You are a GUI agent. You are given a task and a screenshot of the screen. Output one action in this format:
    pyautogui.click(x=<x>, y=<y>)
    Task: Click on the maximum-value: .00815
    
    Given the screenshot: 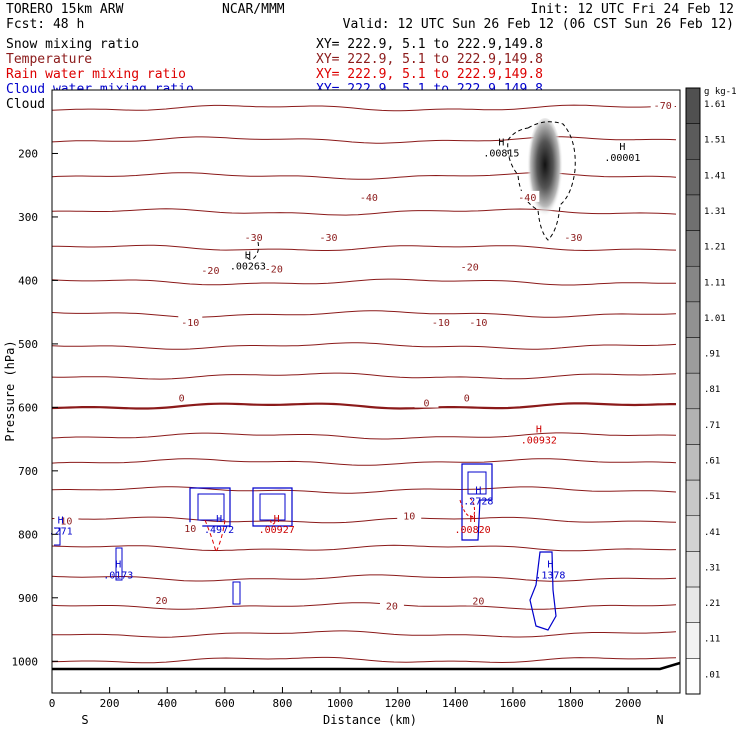 What is the action you would take?
    pyautogui.click(x=501, y=154)
    